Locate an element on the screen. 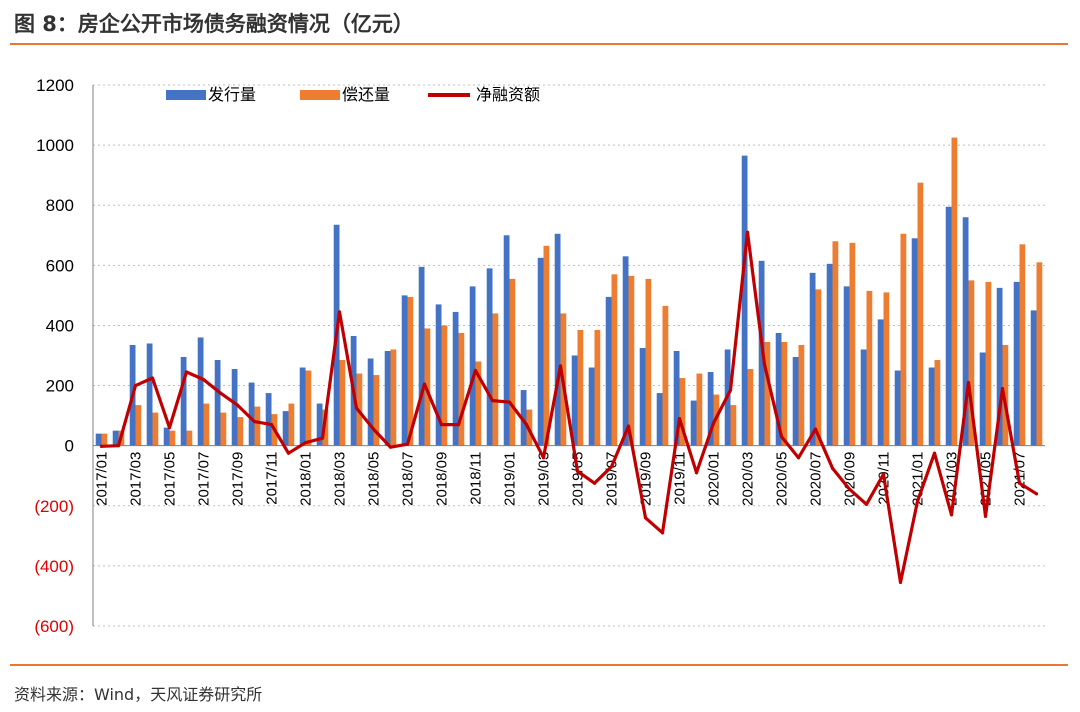  y-tick-label: (400) is located at coordinates (54, 566).